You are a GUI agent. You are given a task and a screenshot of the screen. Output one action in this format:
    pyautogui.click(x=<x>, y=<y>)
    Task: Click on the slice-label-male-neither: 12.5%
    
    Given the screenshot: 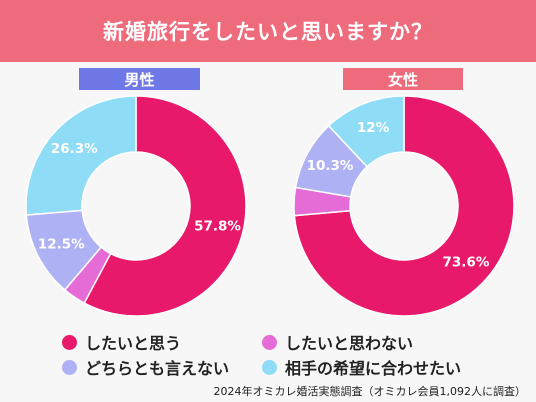 What is the action you would take?
    pyautogui.click(x=61, y=244)
    